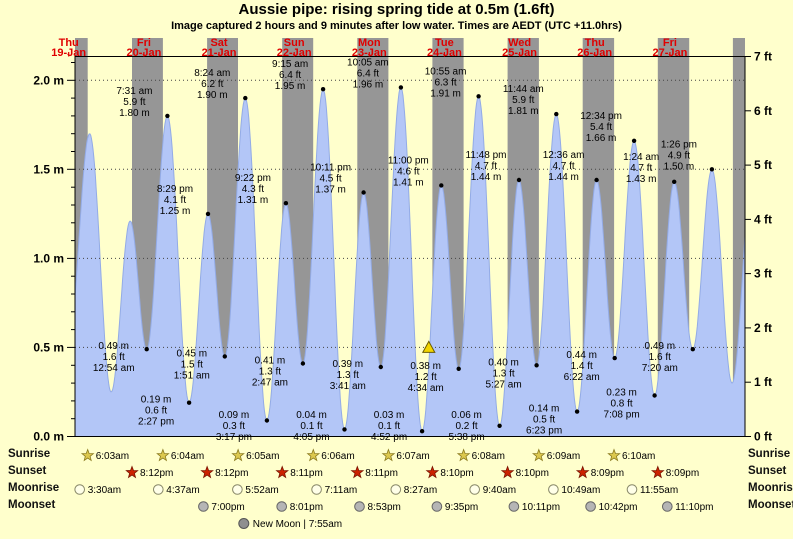 The image size is (793, 539). I want to click on y-axis-left-label: 0.0 m, so click(48, 437).